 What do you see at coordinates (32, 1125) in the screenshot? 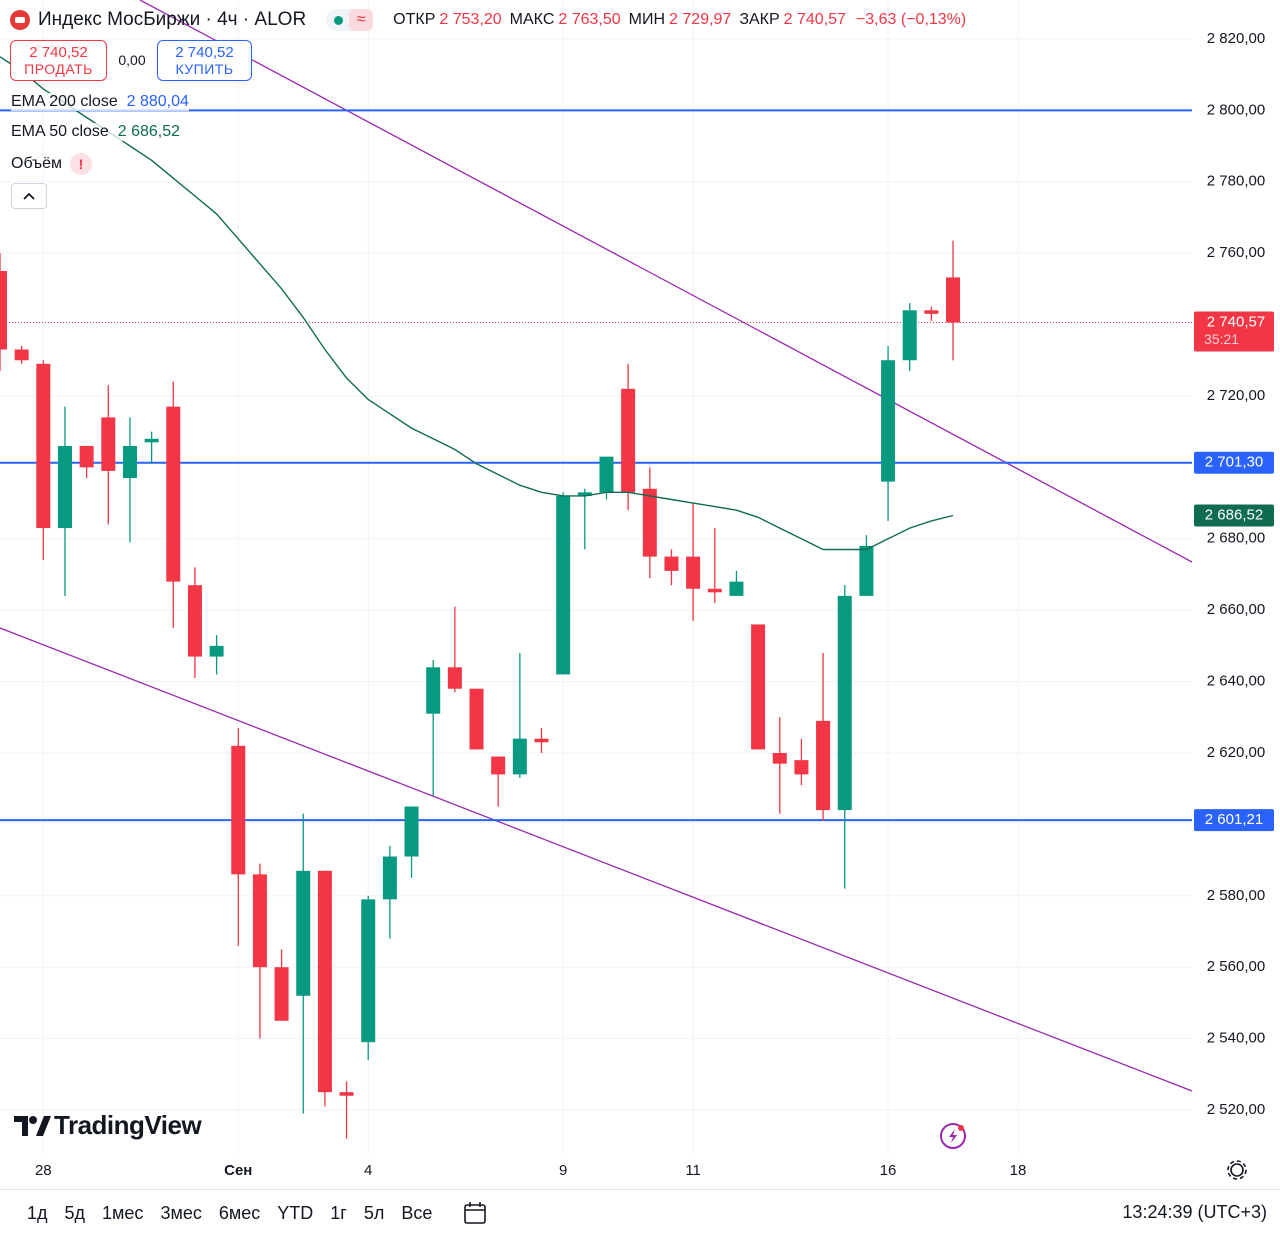
I see `brand-logo` at bounding box center [32, 1125].